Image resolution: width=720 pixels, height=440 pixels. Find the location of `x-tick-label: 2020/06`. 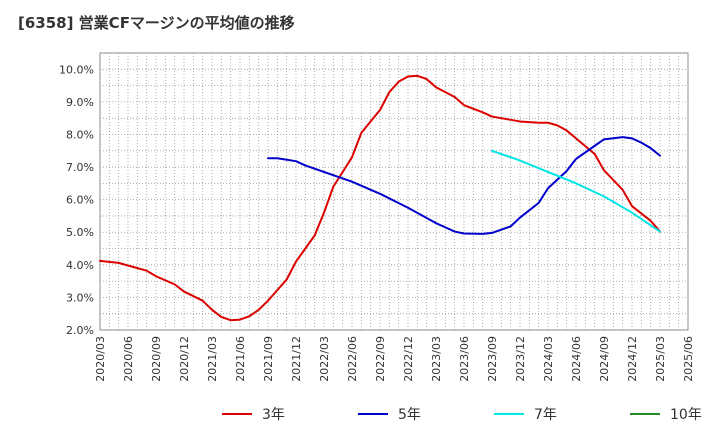

x-tick-label: 2020/06 is located at coordinates (128, 359).